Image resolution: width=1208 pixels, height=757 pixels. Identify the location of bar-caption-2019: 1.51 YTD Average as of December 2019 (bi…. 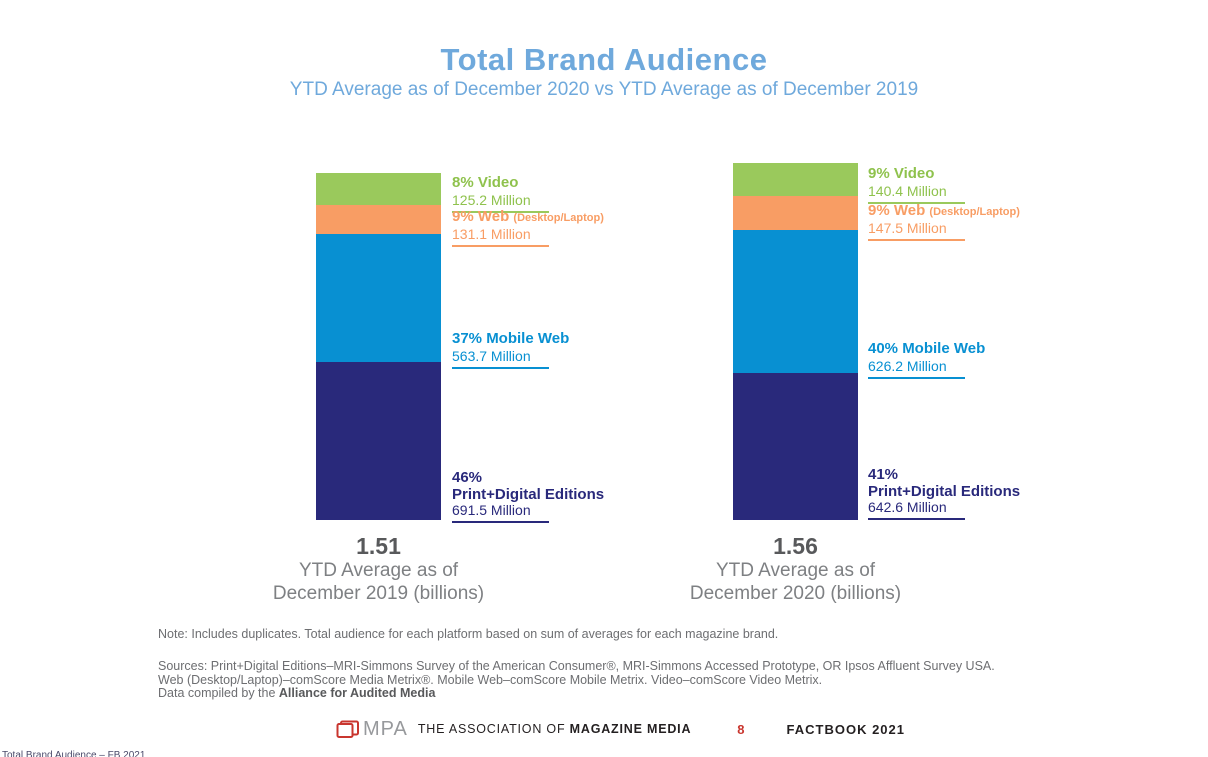
(378, 569).